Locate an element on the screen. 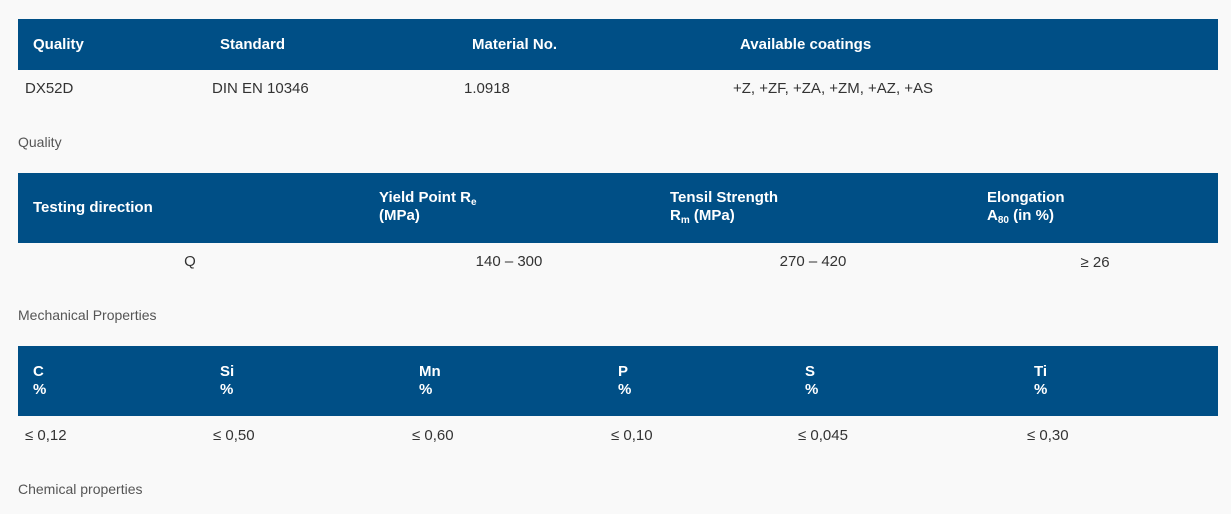 This screenshot has width=1231, height=514. header-c: C% is located at coordinates (39, 381).